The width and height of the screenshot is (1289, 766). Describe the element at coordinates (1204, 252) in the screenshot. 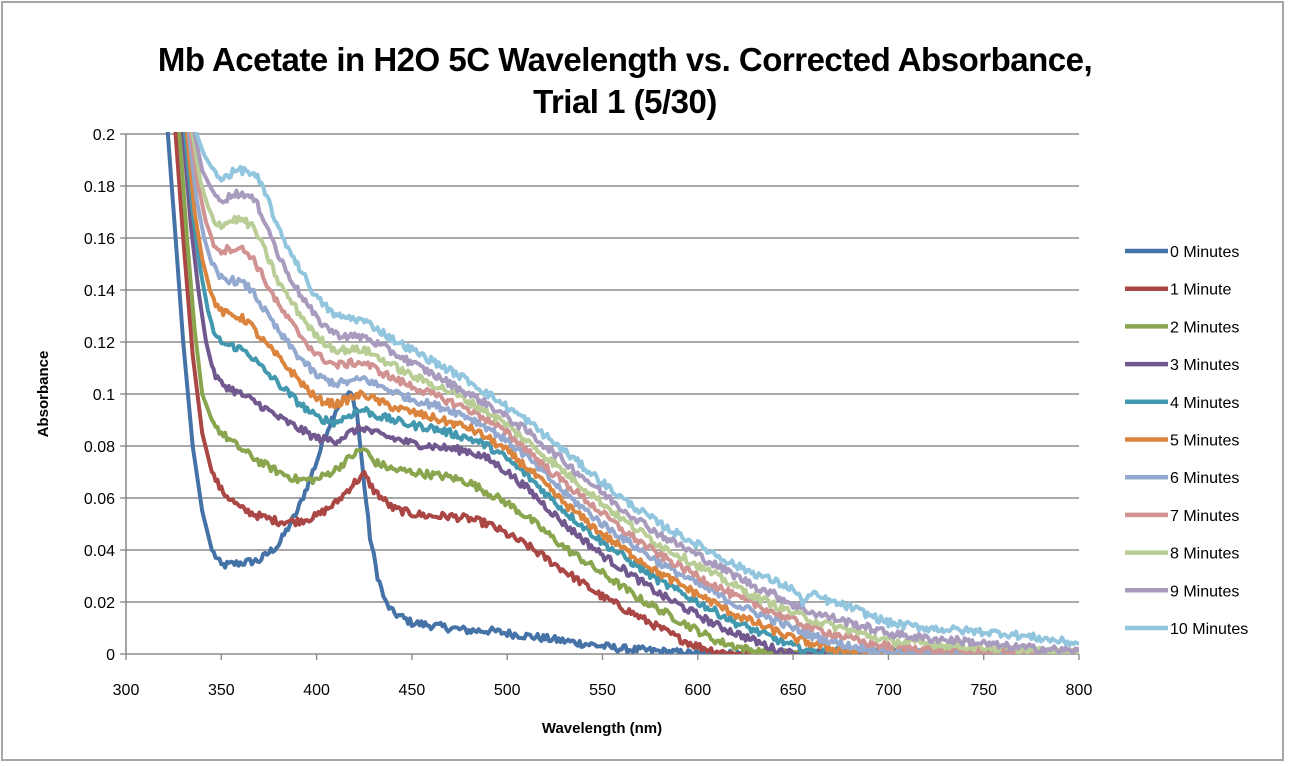

I see `legend-label: 0 Minutes` at that location.